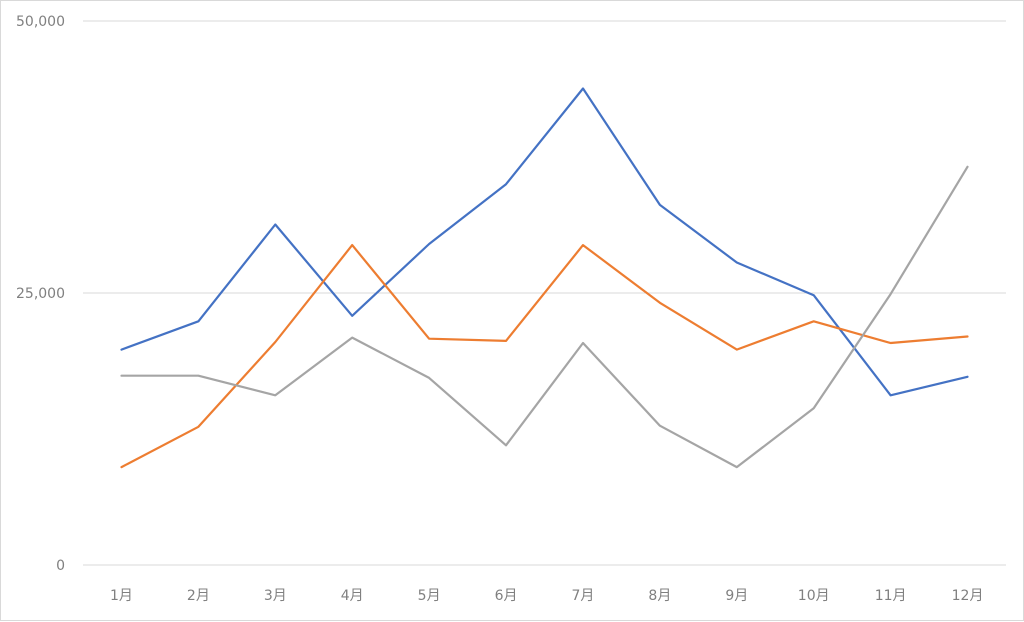 This screenshot has height=622, width=1024. I want to click on x-tick-label: 8月, so click(659, 596).